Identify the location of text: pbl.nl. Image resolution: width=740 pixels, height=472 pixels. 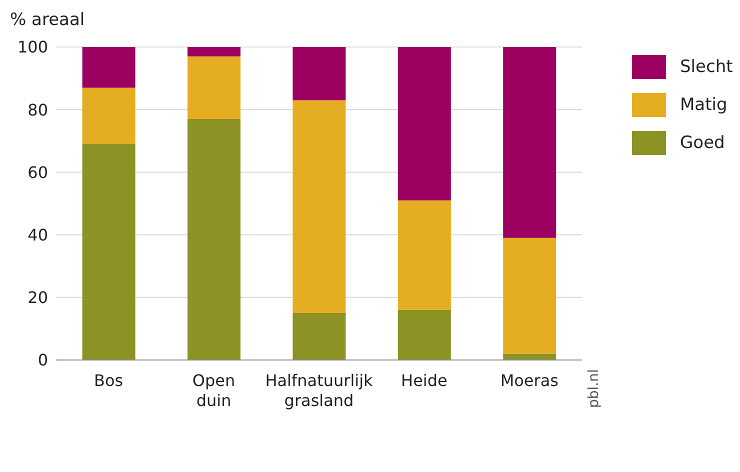
(594, 388).